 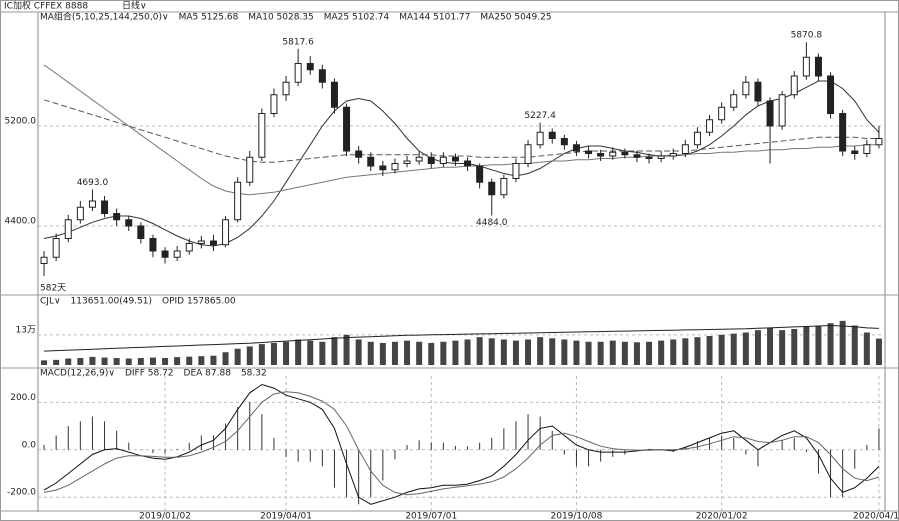 What do you see at coordinates (77, 374) in the screenshot?
I see `header-text: MACD(12,26,9)∨` at bounding box center [77, 374].